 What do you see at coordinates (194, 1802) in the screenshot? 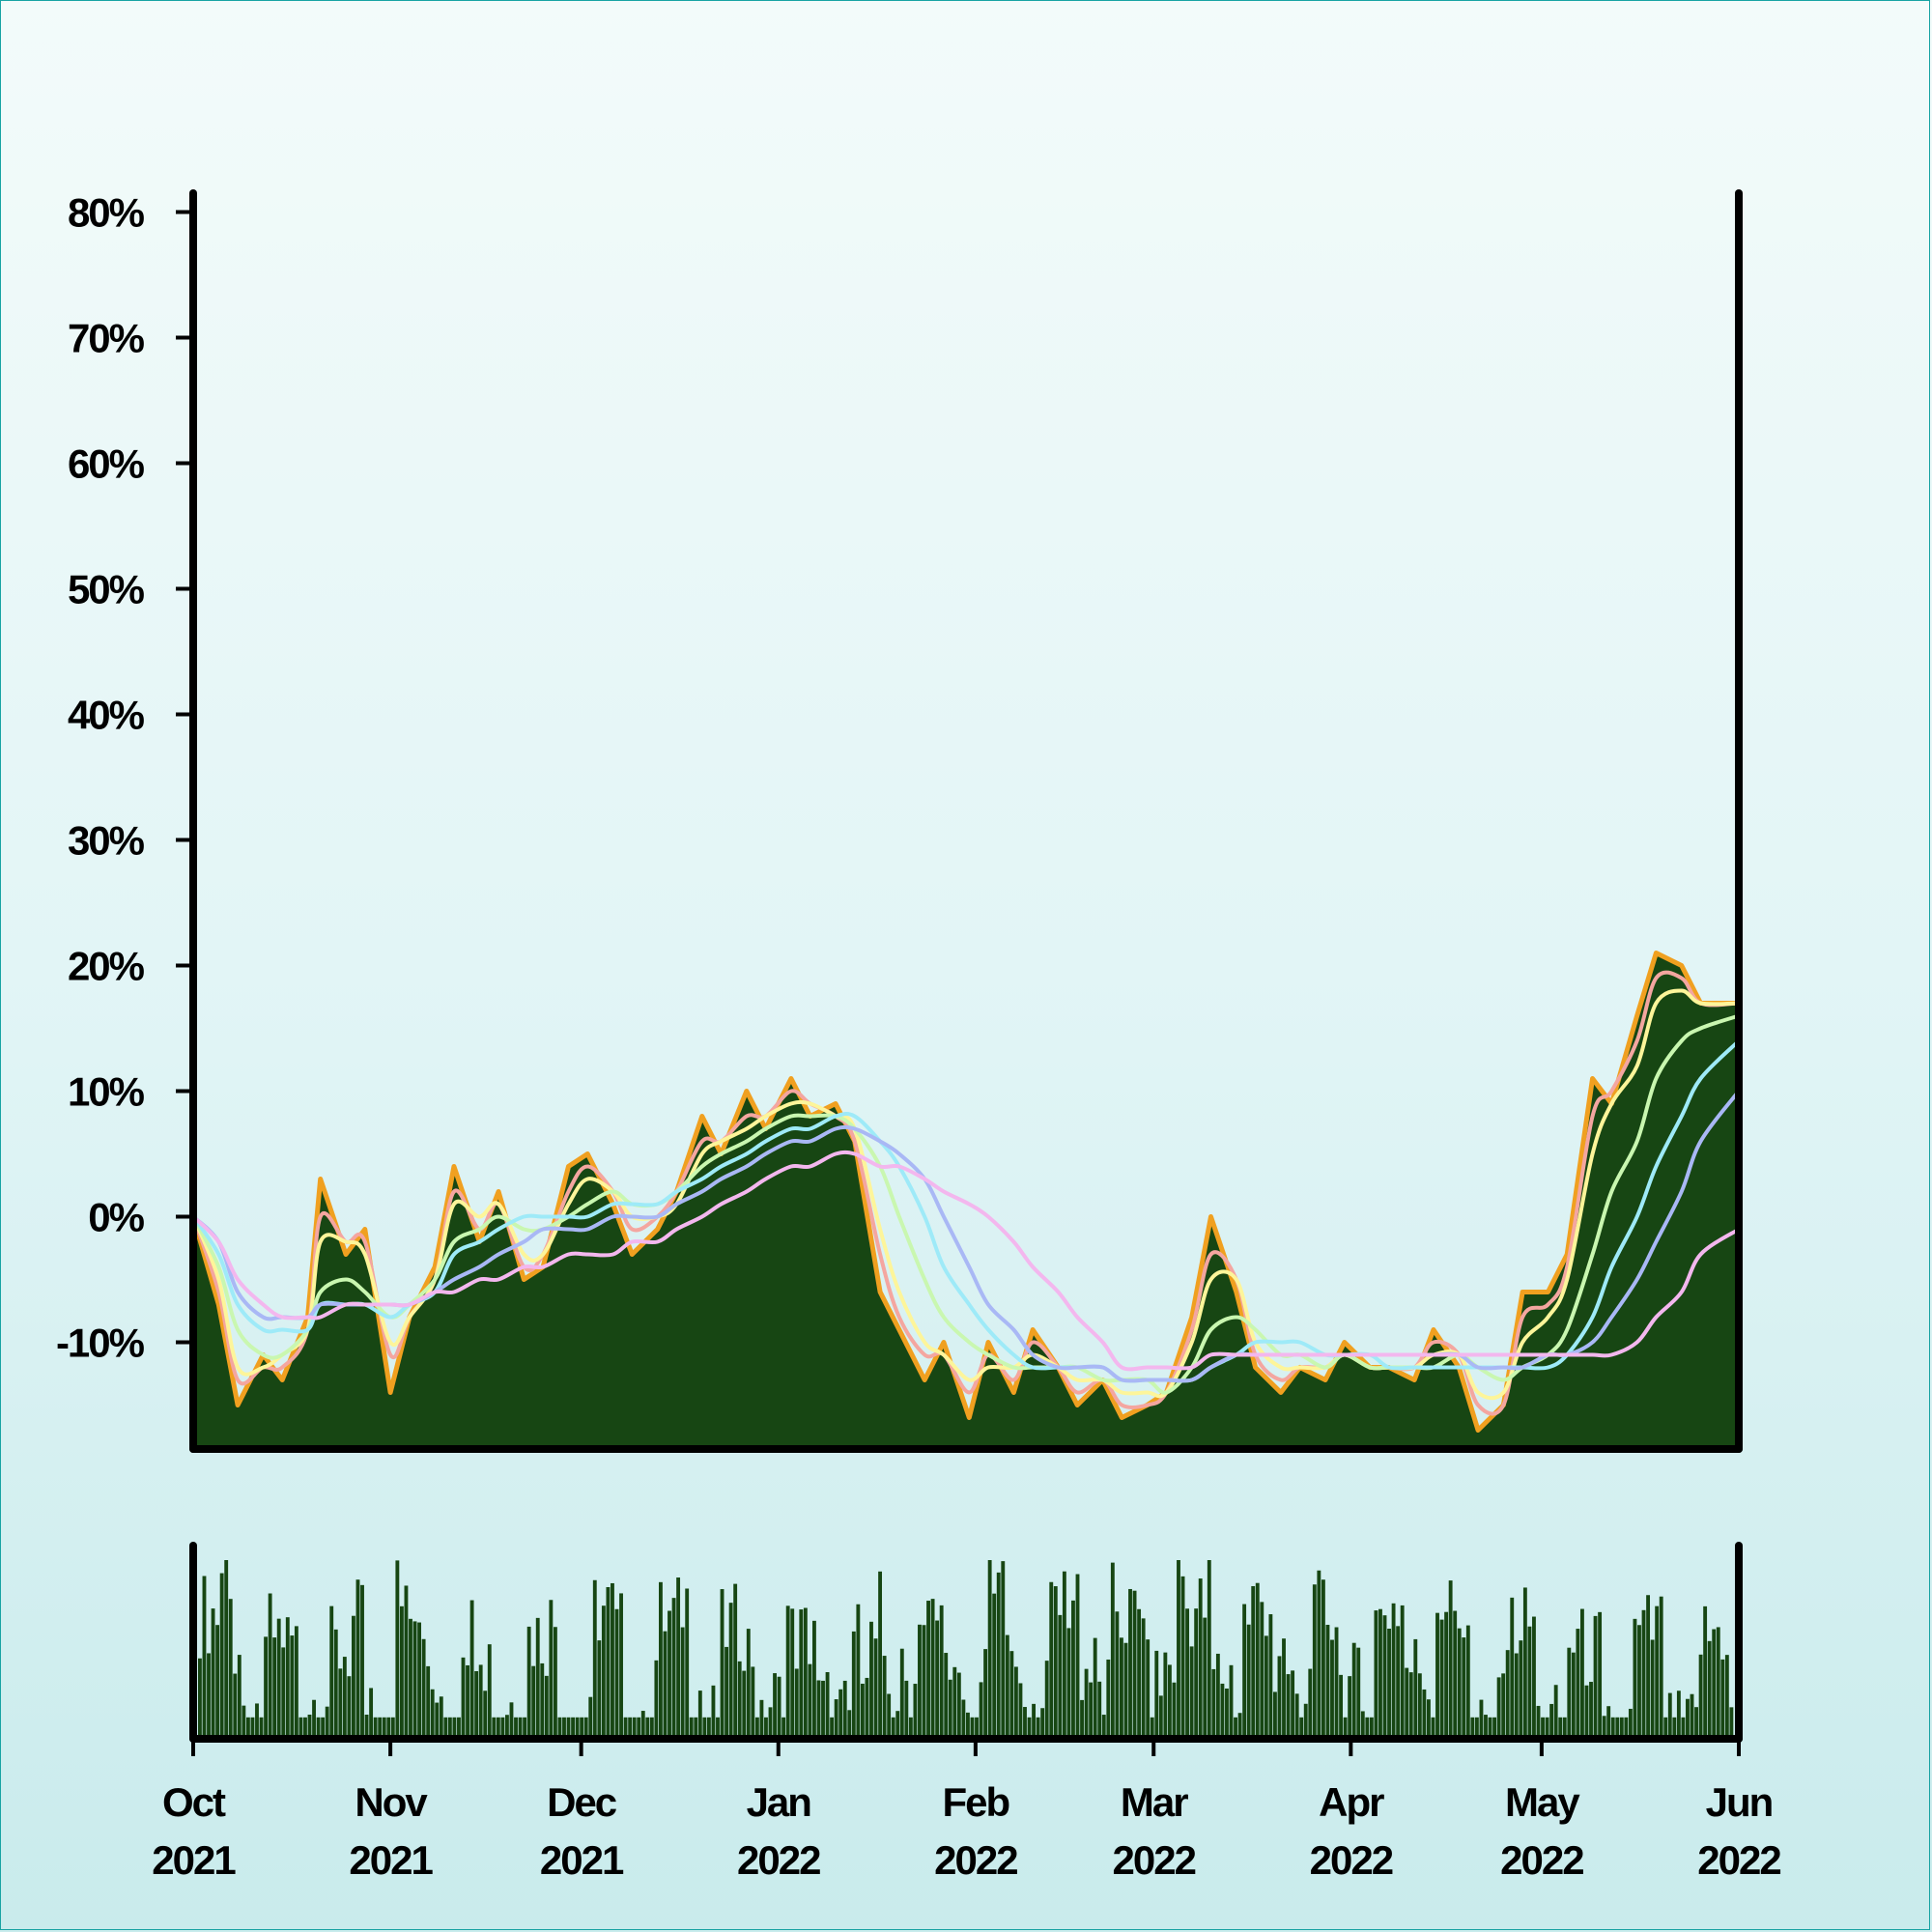
I see `x-tick-label-month: Oct` at bounding box center [194, 1802].